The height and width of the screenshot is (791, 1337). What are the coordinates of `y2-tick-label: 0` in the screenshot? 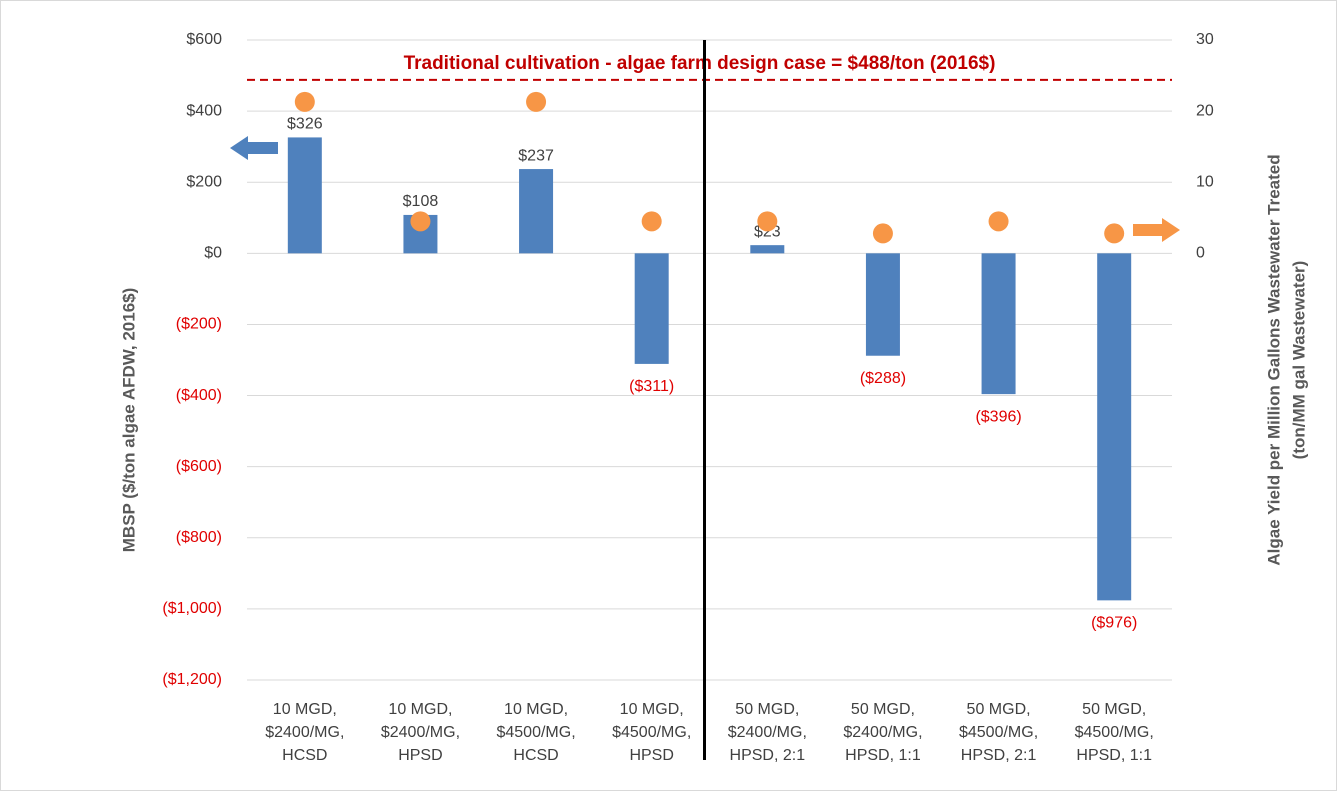 It's located at (1200, 253).